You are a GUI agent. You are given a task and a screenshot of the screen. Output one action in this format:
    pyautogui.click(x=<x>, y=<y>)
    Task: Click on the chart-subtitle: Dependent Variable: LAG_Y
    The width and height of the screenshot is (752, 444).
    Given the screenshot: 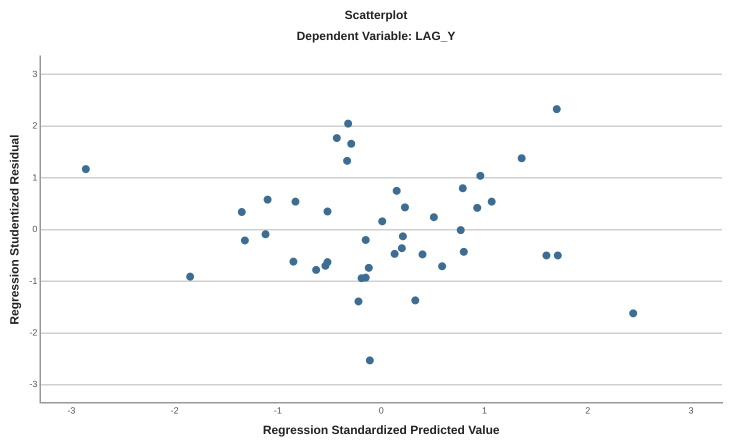 What is the action you would take?
    pyautogui.click(x=376, y=36)
    